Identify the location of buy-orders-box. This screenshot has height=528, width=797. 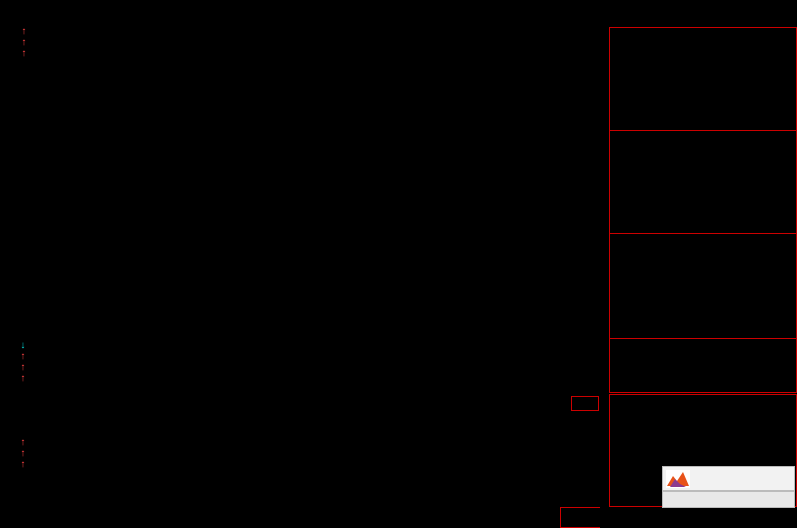
(703, 182).